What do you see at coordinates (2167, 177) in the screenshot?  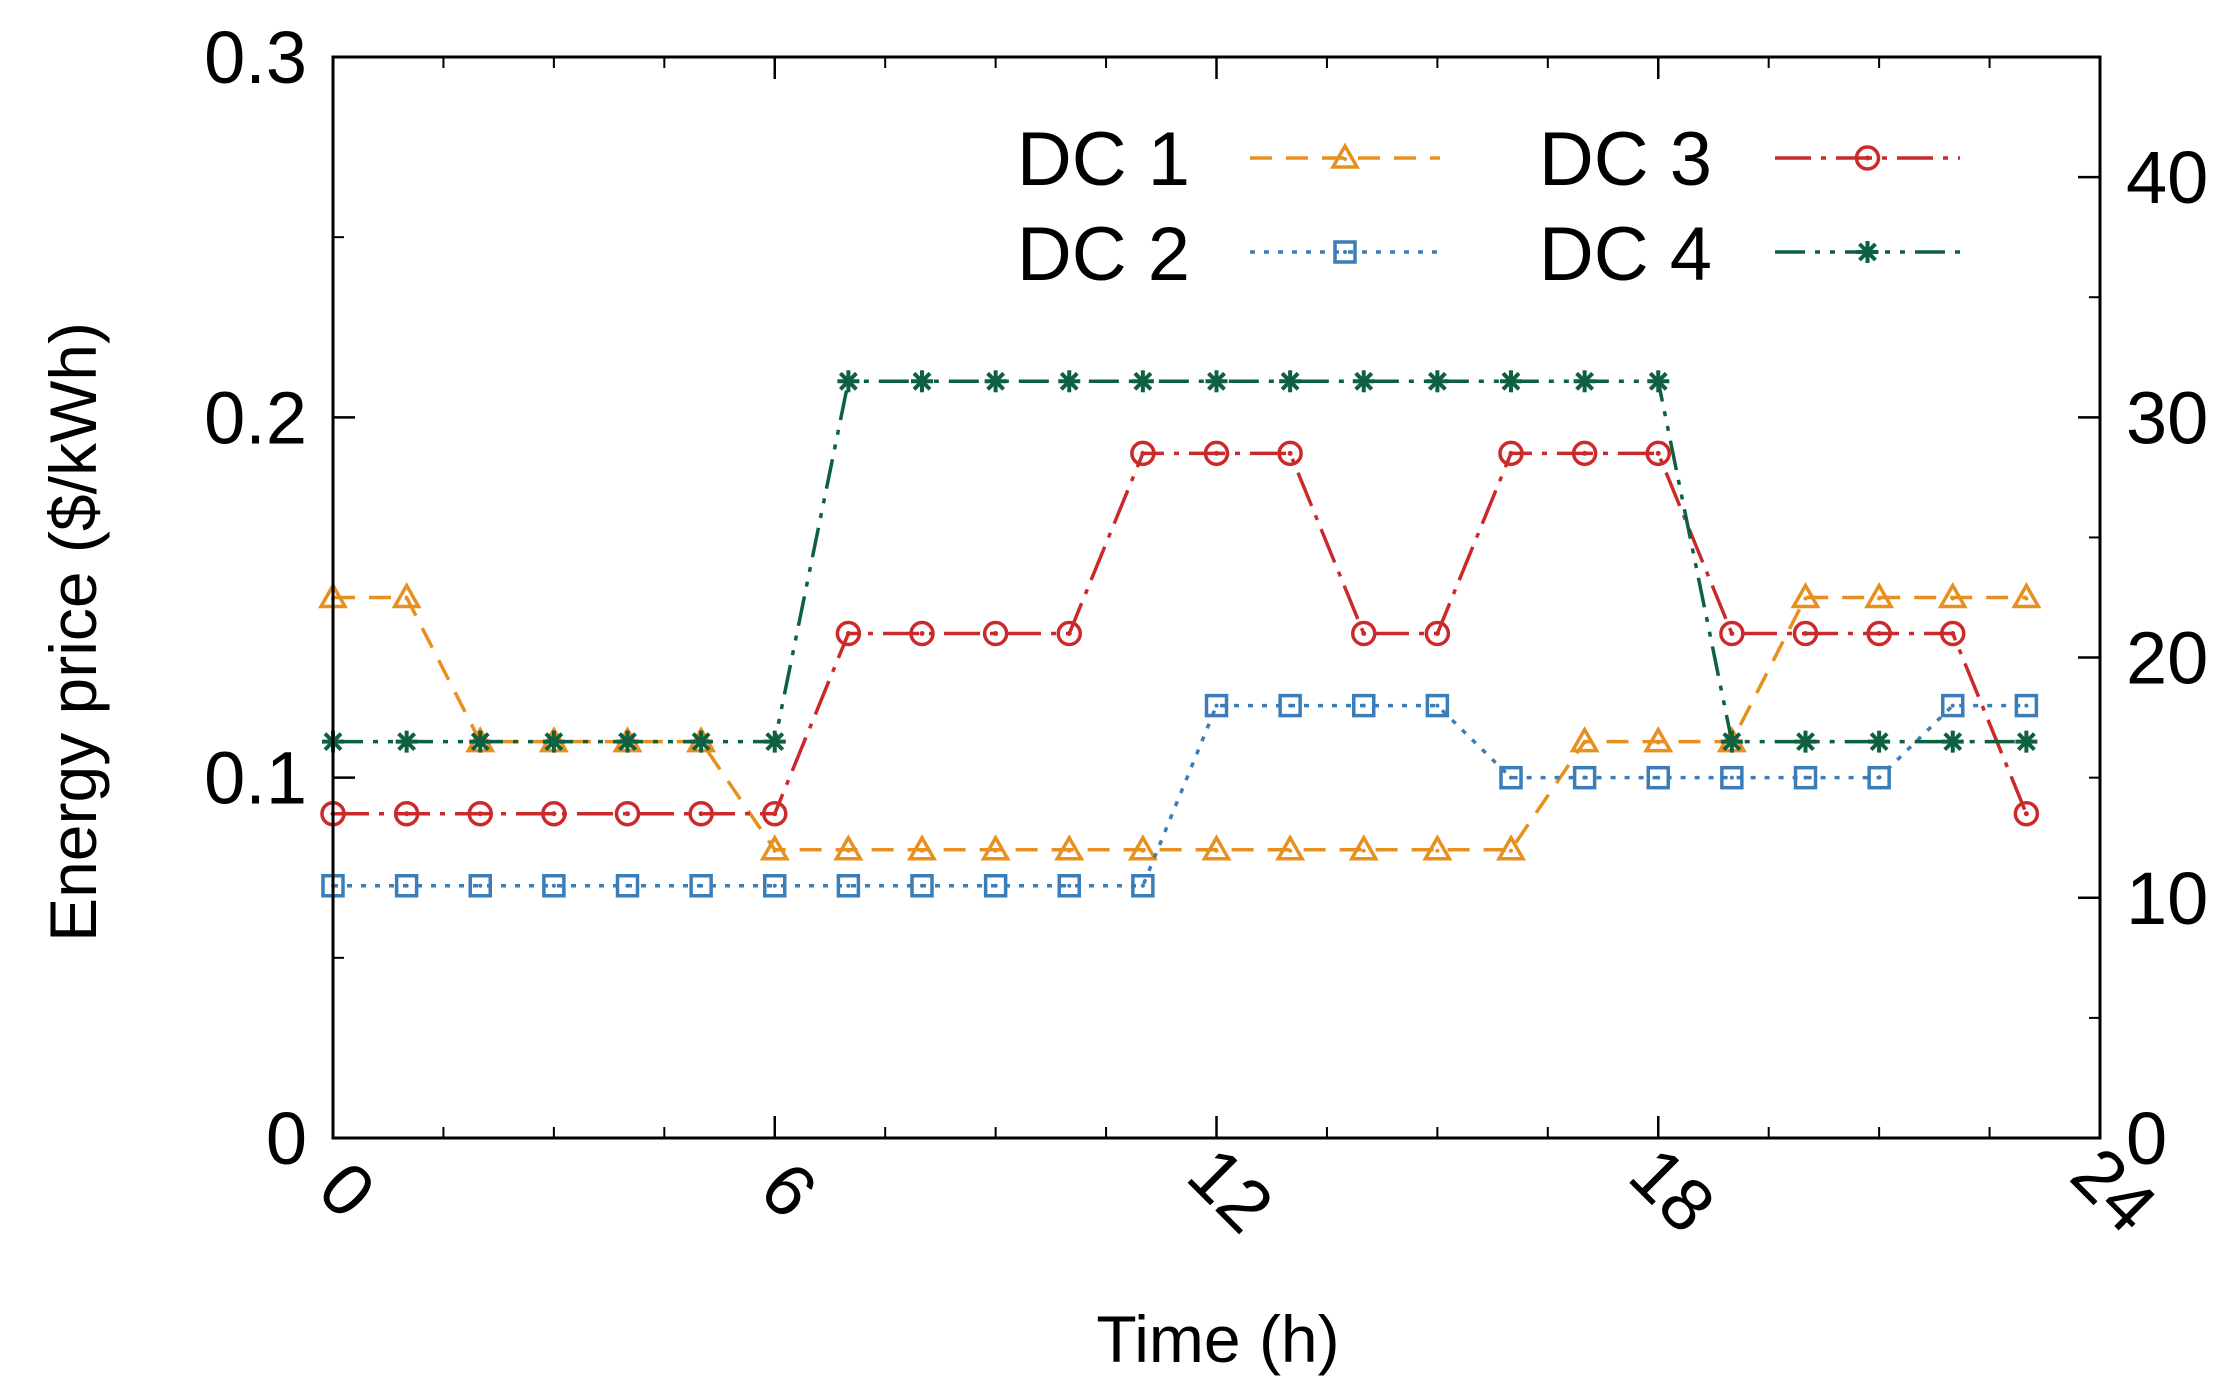 I see `y2-tick-label: 40` at bounding box center [2167, 177].